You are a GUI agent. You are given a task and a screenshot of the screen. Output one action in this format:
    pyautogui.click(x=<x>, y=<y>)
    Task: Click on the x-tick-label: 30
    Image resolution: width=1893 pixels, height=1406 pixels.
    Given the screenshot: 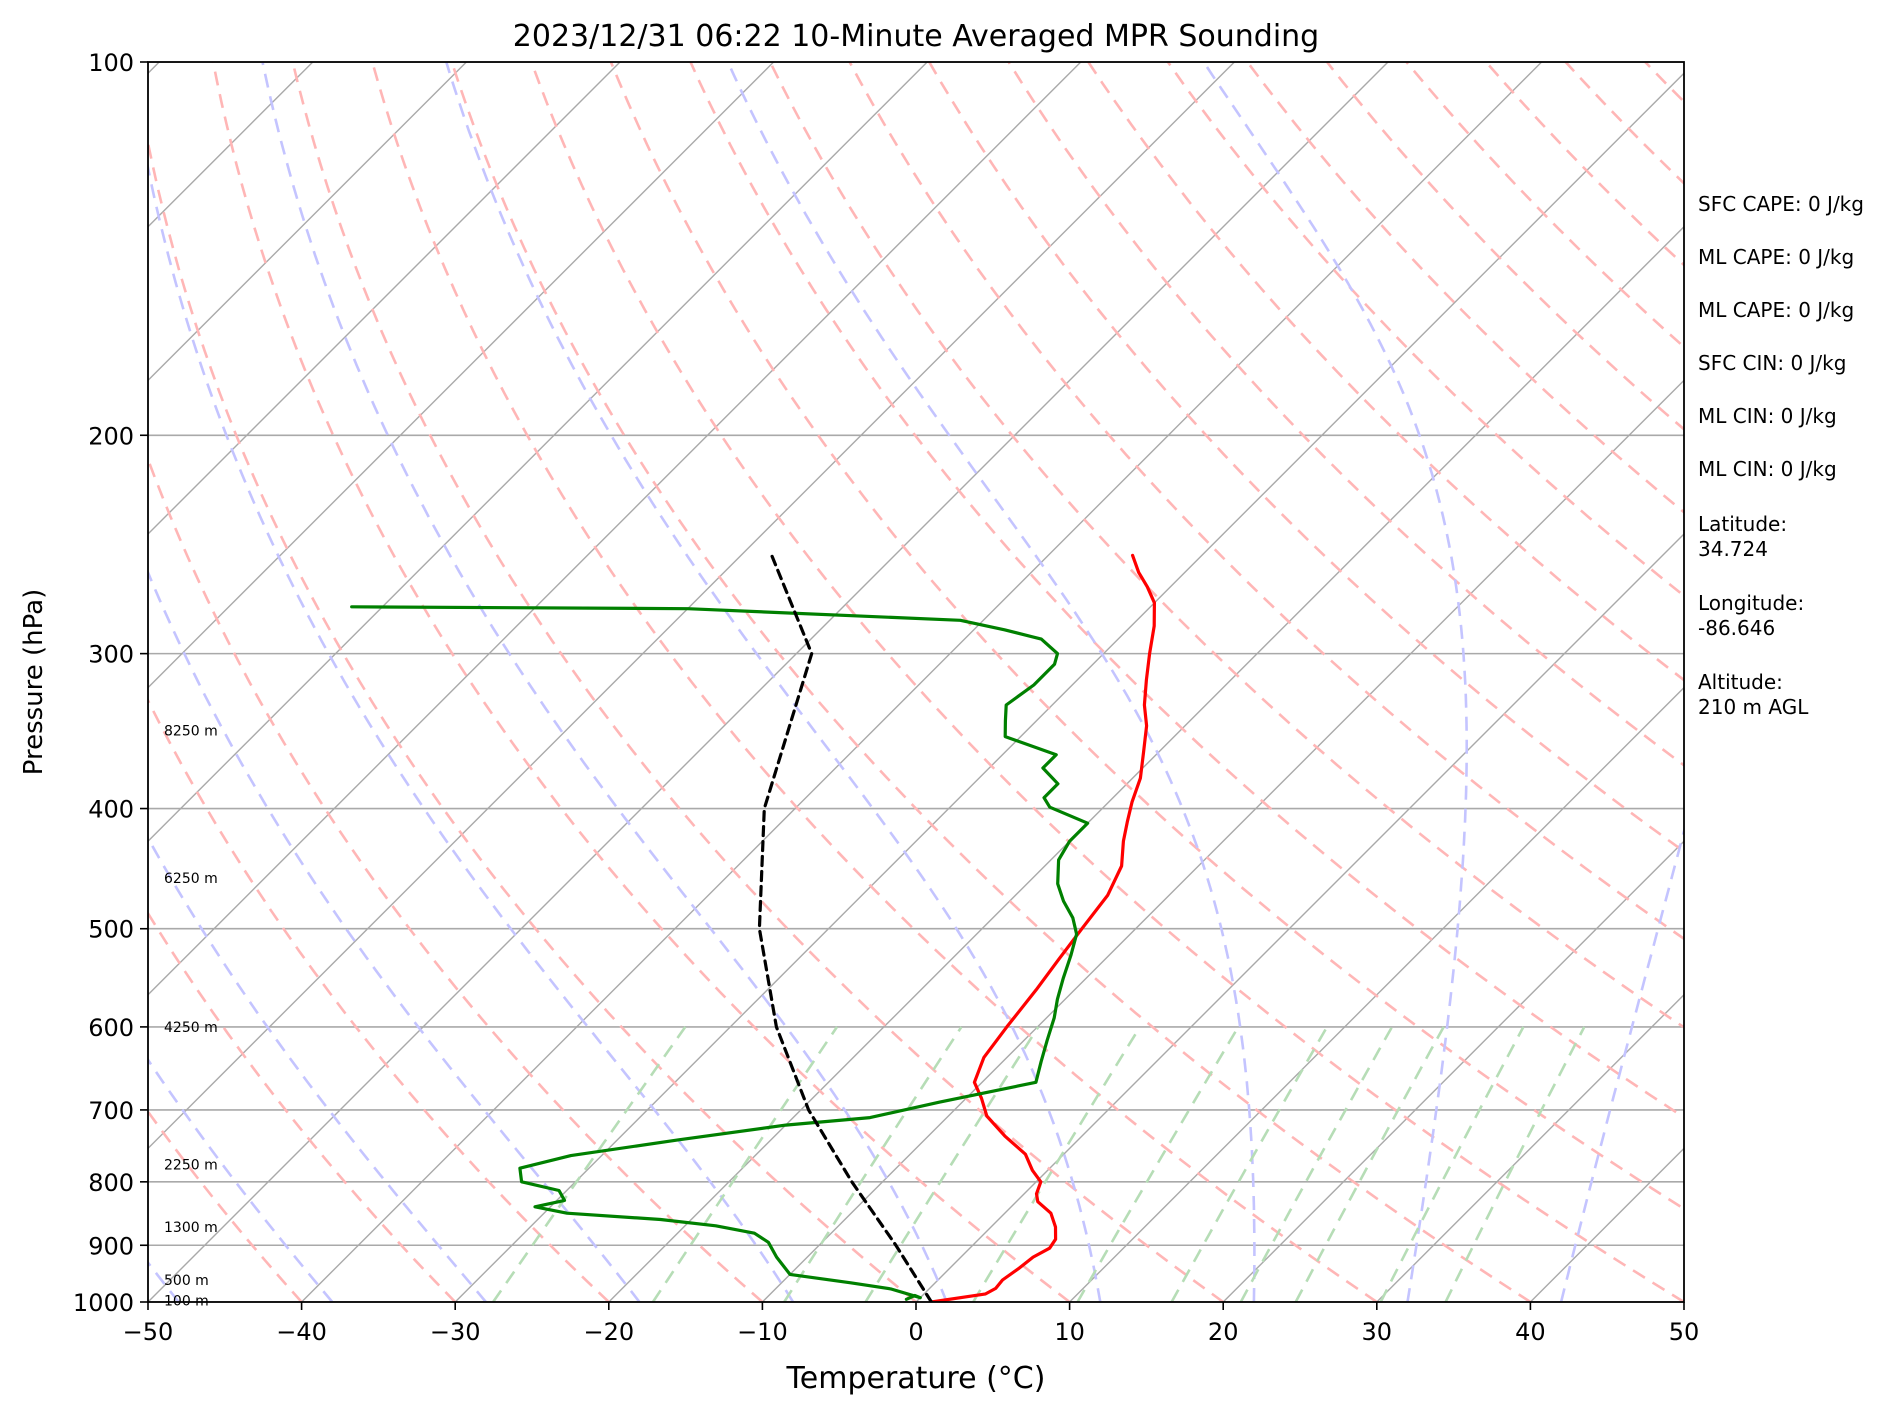 What is the action you would take?
    pyautogui.click(x=1377, y=1332)
    